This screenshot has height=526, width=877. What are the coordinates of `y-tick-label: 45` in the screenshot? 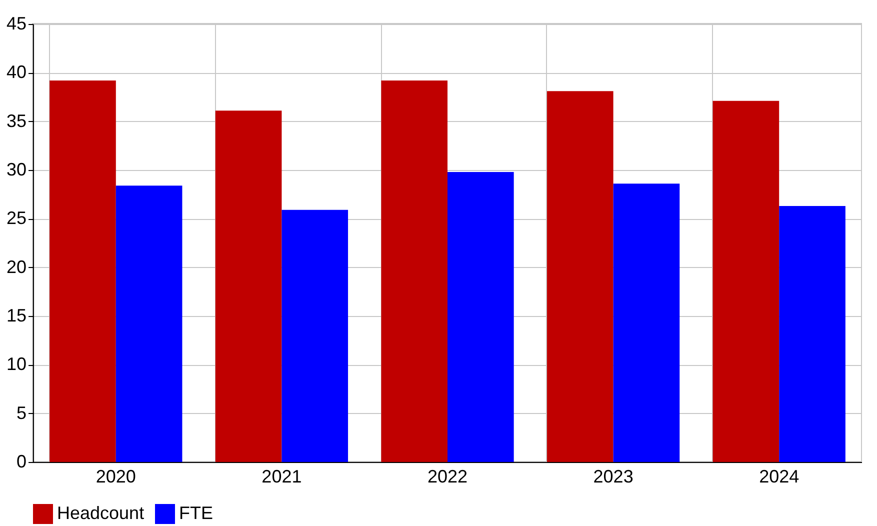 It's located at (16, 24).